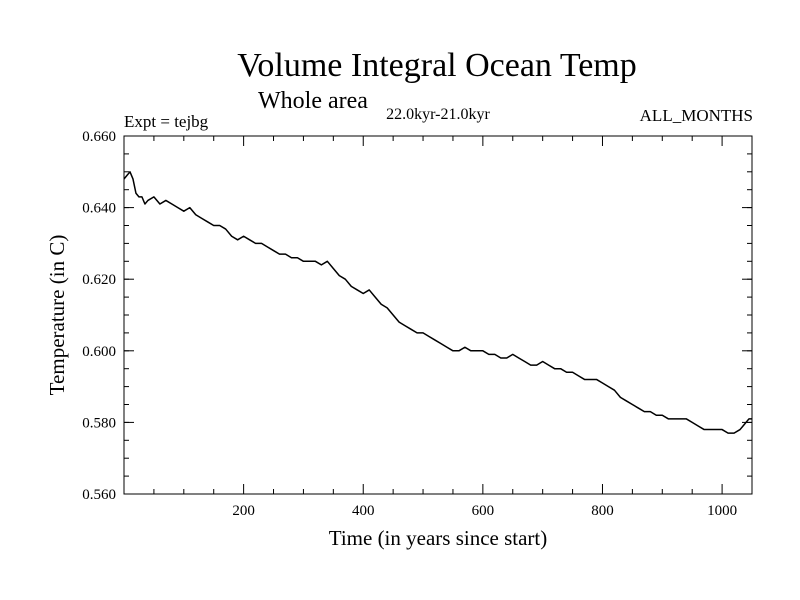 The width and height of the screenshot is (800, 600). I want to click on y-axis-label: Temperature (in C), so click(57, 315).